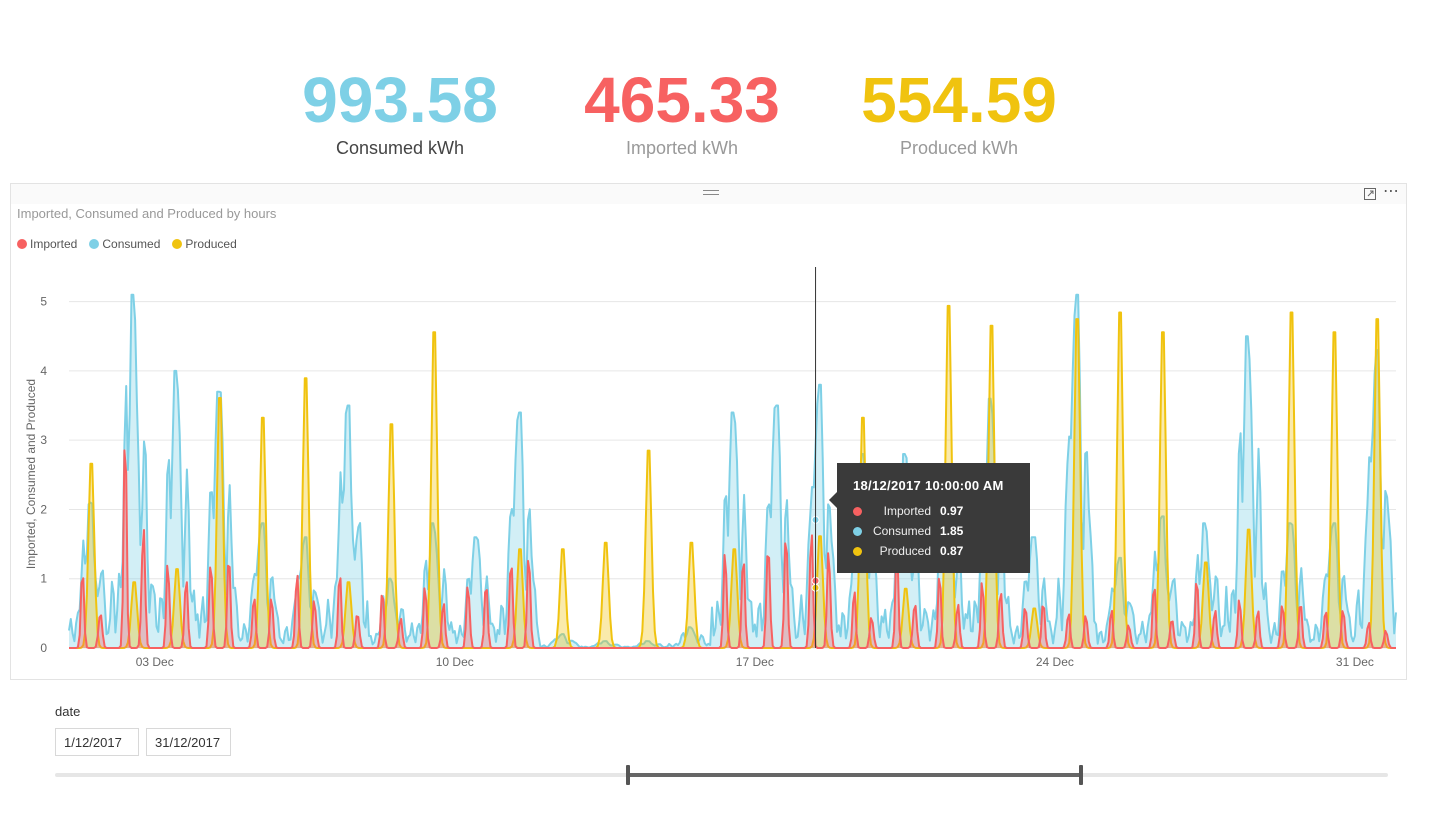  I want to click on drag-handle-icon, so click(711, 192).